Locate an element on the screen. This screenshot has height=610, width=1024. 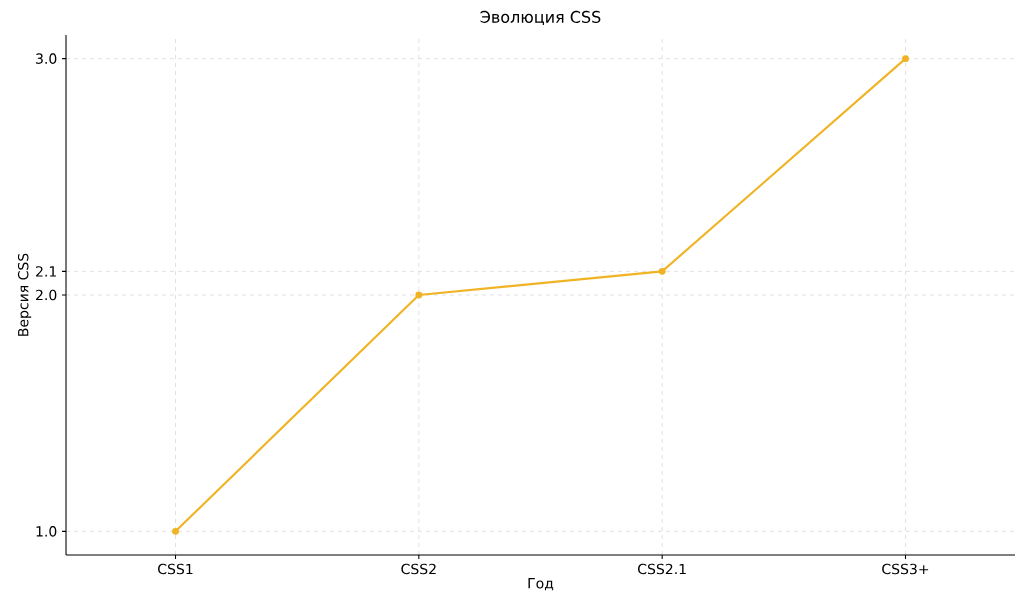
y-tick-label: 2.1 is located at coordinates (46, 271).